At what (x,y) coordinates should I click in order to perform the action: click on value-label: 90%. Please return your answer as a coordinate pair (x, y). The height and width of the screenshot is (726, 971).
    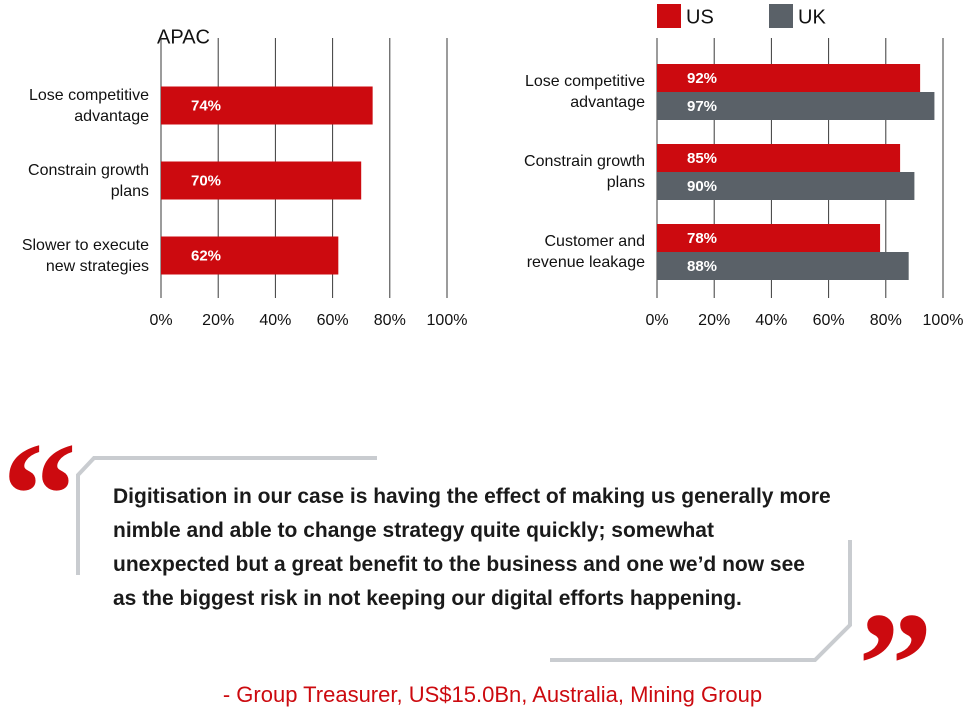
    Looking at the image, I should click on (702, 186).